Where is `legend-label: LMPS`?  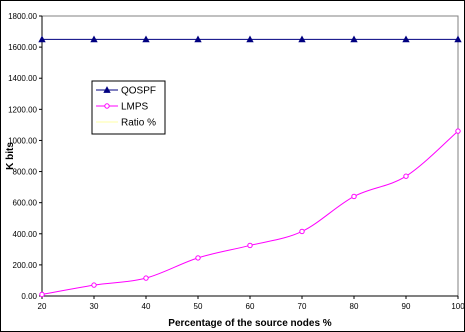 legend-label: LMPS is located at coordinates (135, 107).